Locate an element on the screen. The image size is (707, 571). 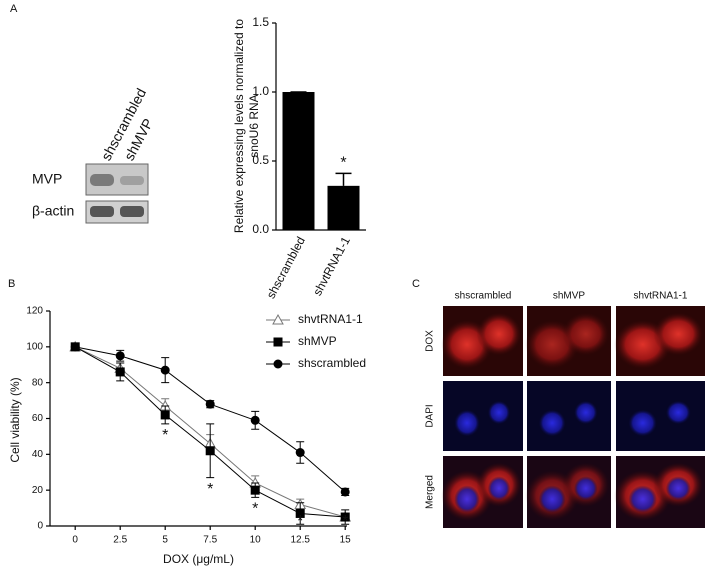
row-label: DOX is located at coordinates (430, 341).